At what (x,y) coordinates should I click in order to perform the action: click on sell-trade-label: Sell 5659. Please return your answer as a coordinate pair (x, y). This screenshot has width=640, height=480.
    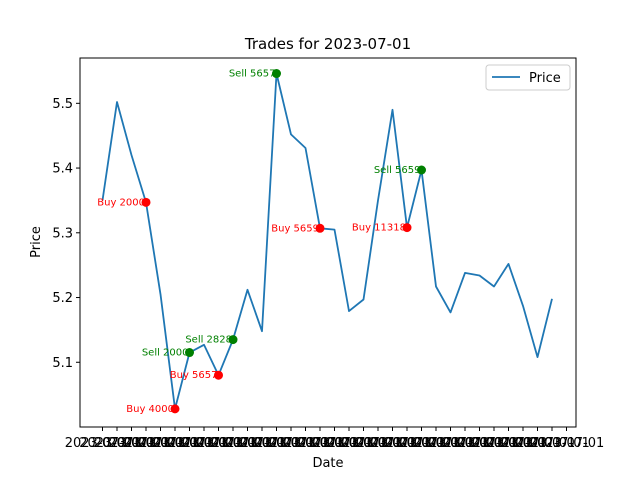
    Looking at the image, I should click on (397, 170).